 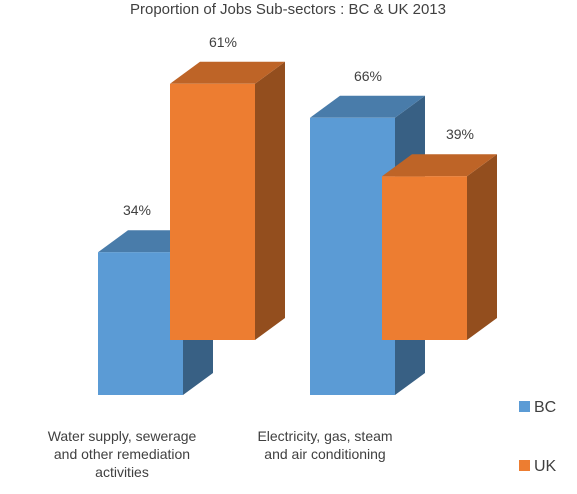 What do you see at coordinates (545, 466) in the screenshot?
I see `legend-label: UK` at bounding box center [545, 466].